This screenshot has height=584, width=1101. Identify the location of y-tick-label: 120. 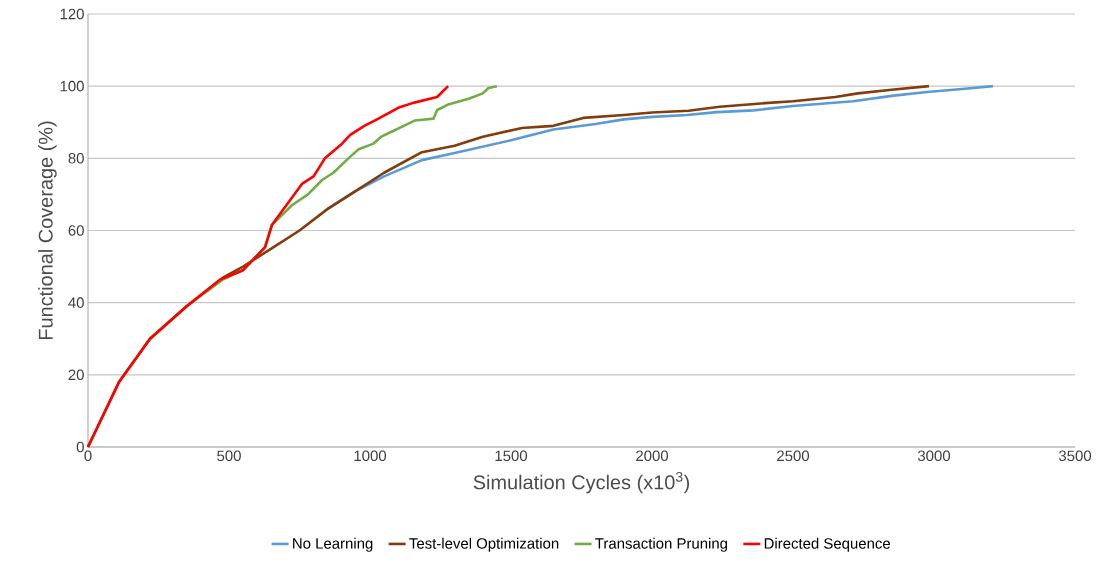
(72, 14).